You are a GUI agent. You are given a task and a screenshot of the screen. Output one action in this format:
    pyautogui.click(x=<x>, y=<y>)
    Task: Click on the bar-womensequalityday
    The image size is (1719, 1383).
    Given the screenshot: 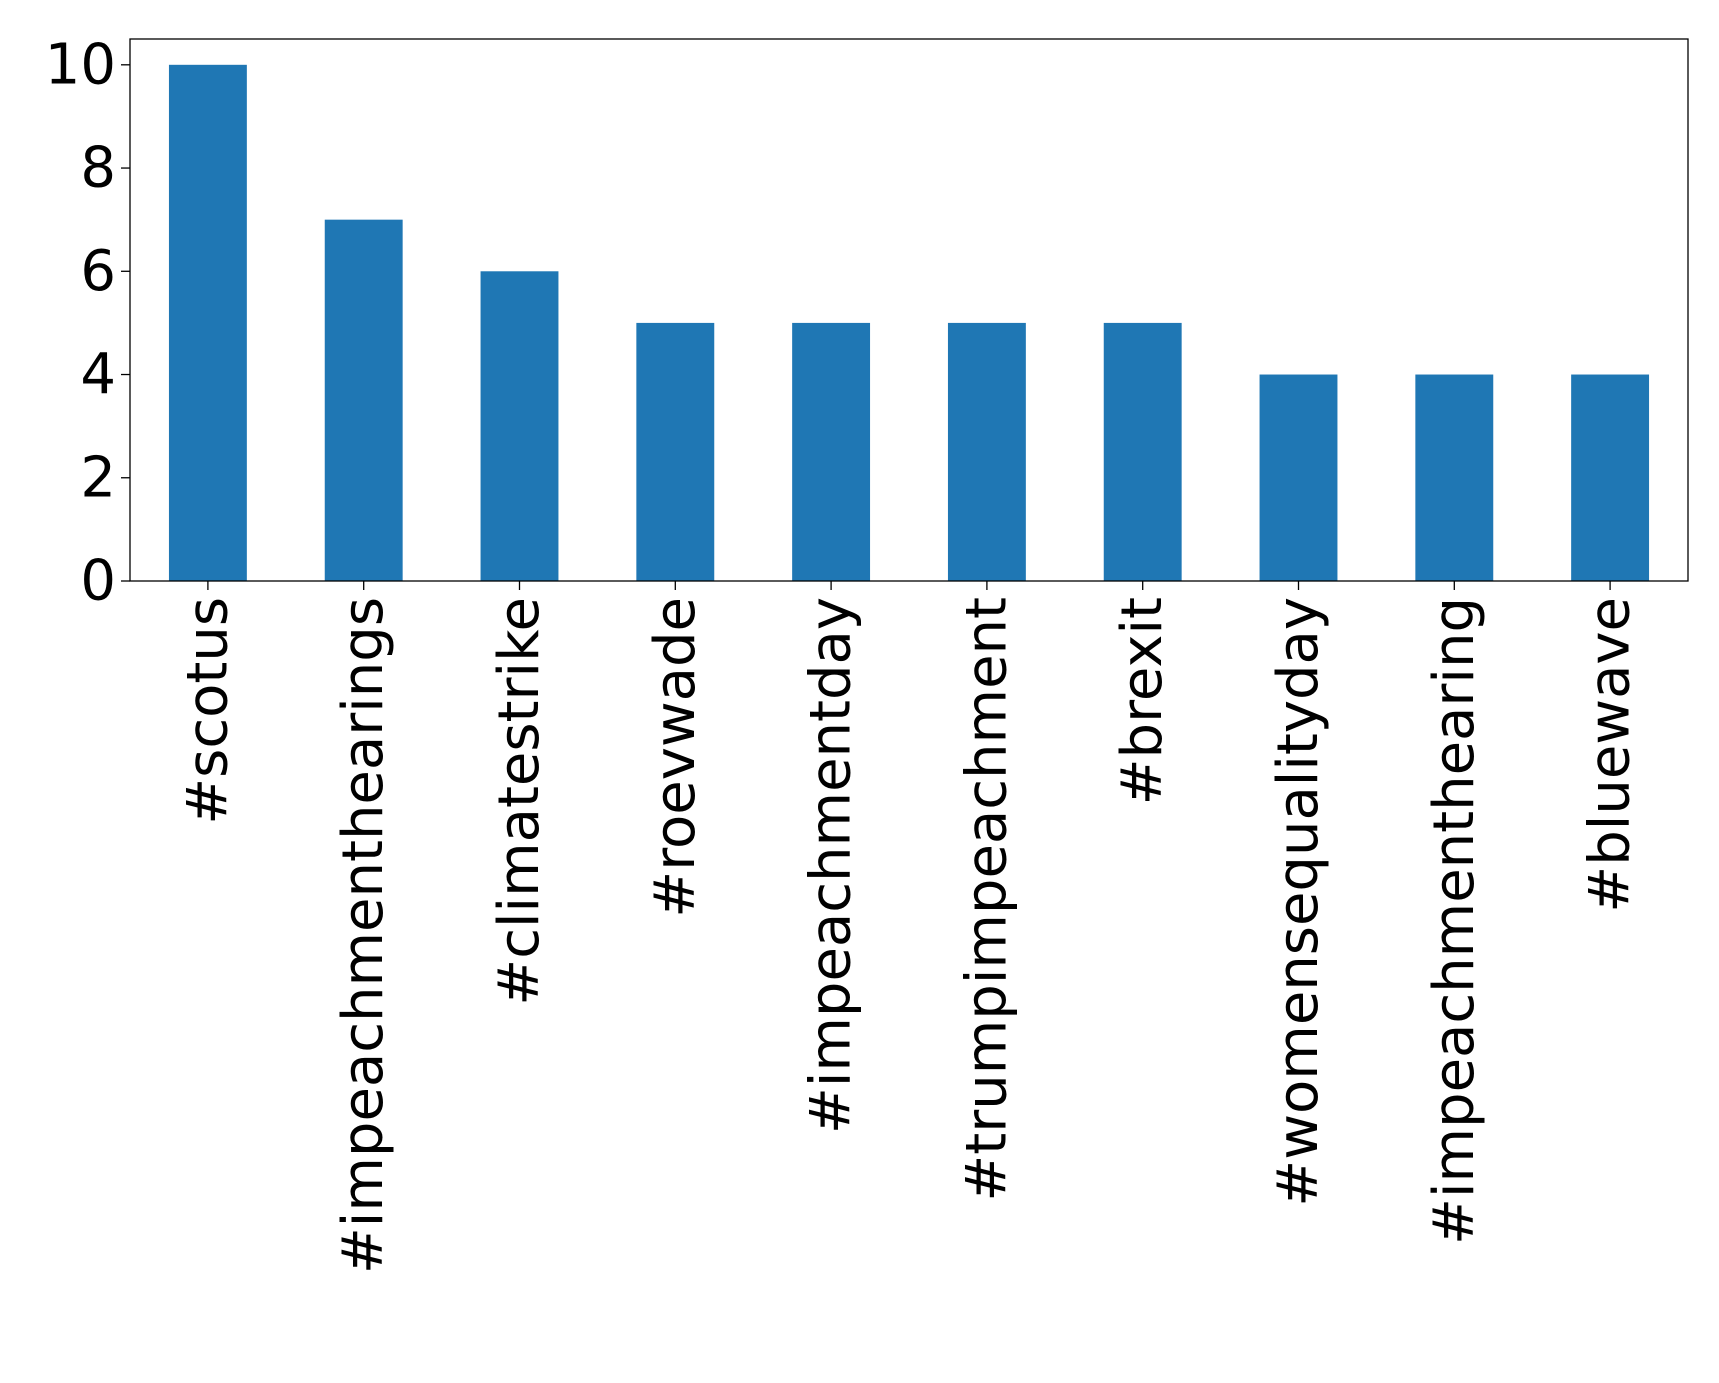 What is the action you would take?
    pyautogui.click(x=1298, y=477)
    